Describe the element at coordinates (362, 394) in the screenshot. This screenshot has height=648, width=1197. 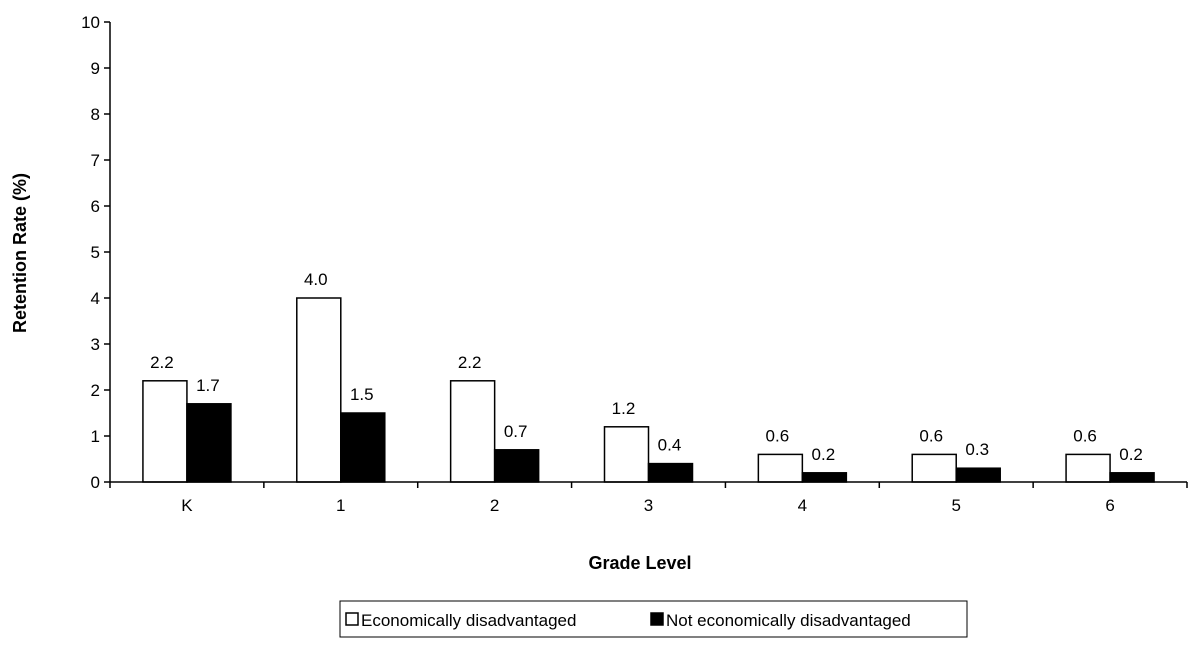
I see `data-label: 1.5` at that location.